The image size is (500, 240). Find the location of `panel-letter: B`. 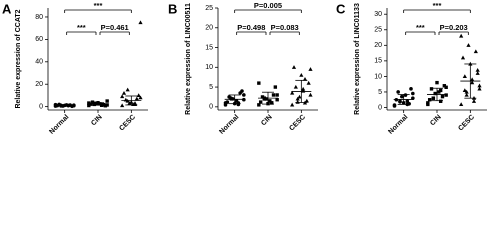

panel-letter: B is located at coordinates (172, 8).